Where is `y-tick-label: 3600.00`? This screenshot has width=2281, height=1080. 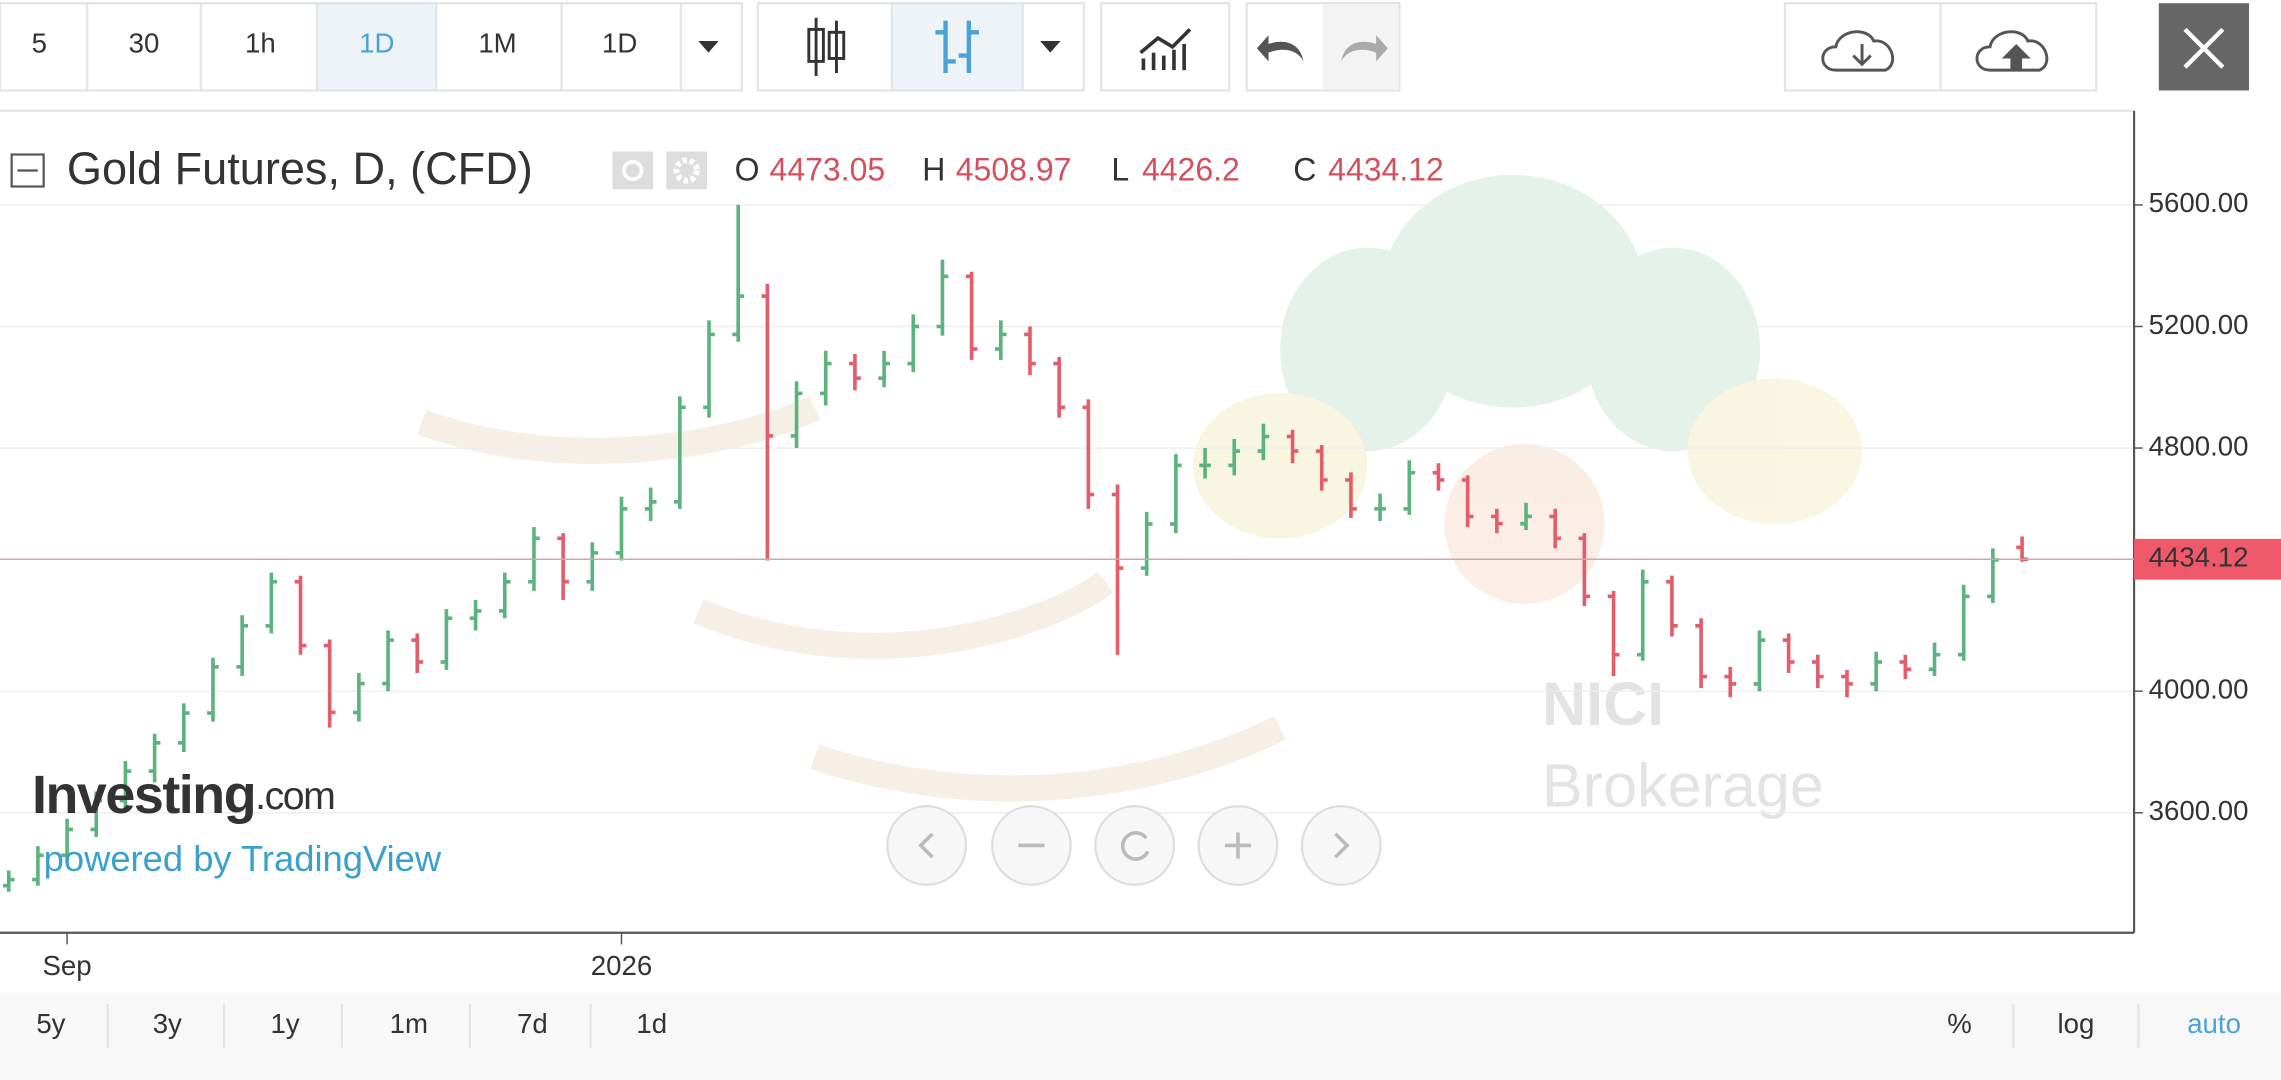 y-tick-label: 3600.00 is located at coordinates (2199, 810).